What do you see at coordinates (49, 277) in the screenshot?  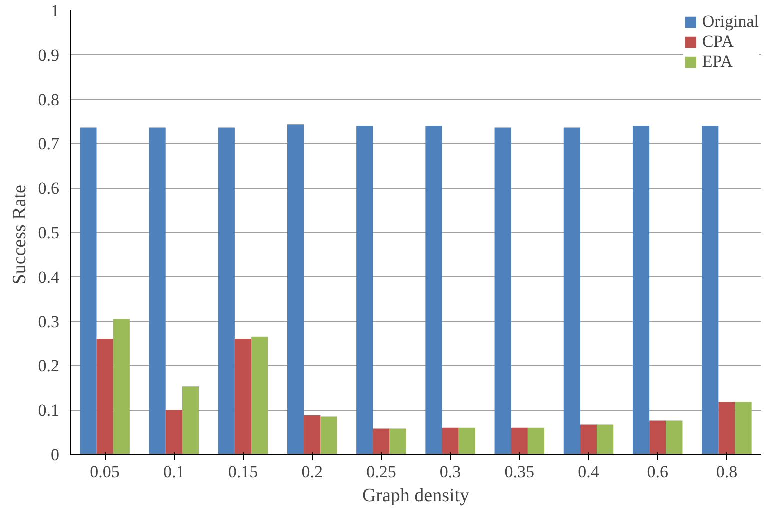 I see `y-tick-label: 0.4` at bounding box center [49, 277].